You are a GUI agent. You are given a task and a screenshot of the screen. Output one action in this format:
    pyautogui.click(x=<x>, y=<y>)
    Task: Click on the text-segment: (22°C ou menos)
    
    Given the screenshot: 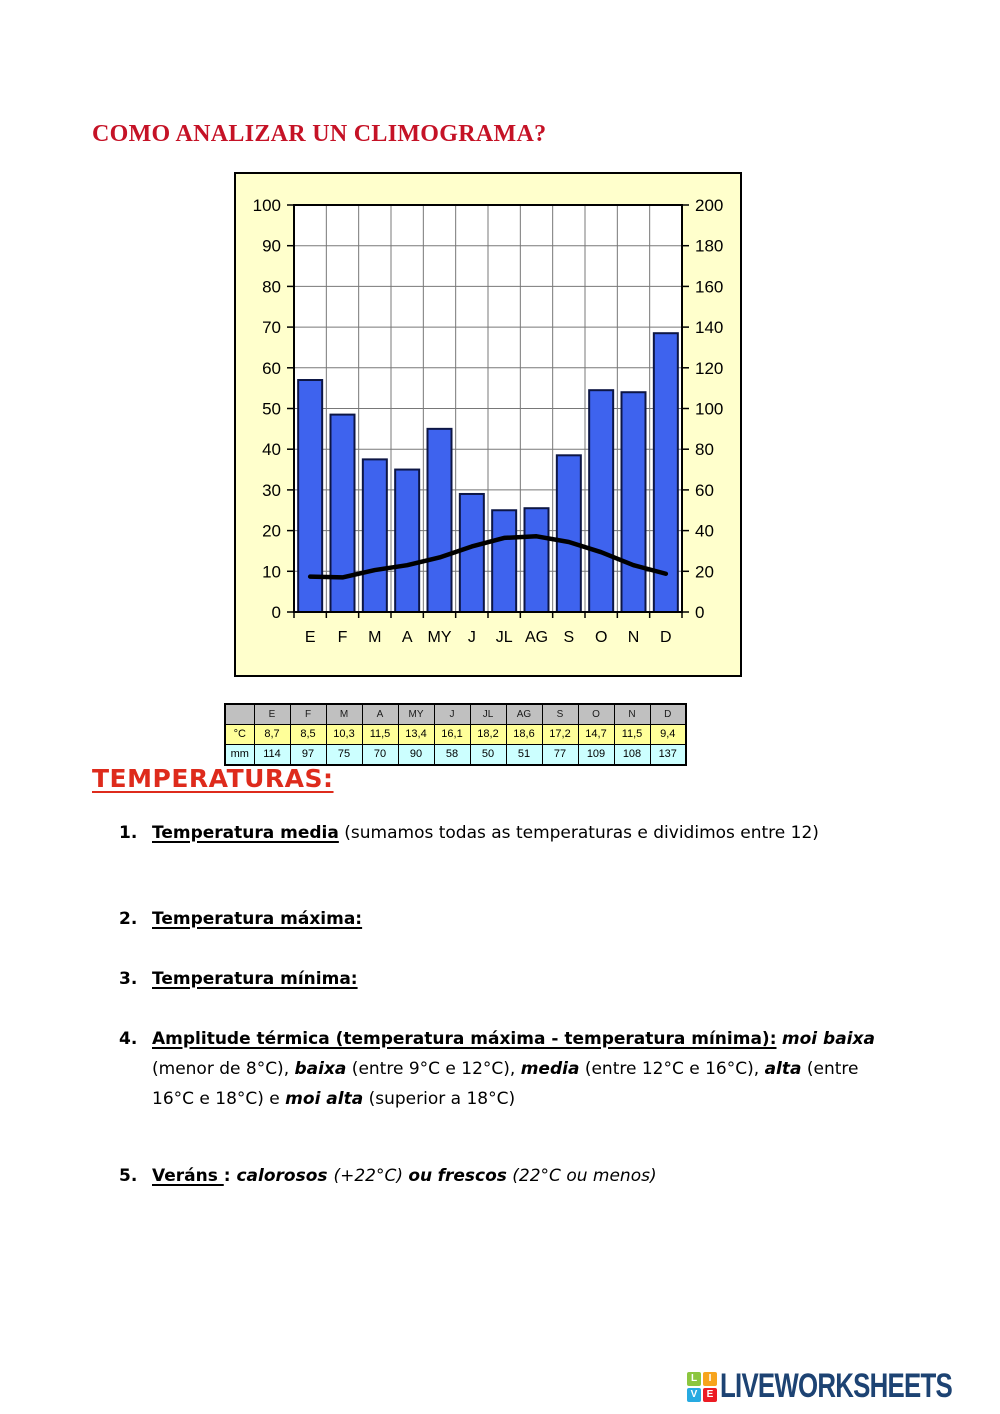 What is the action you would take?
    pyautogui.click(x=581, y=1176)
    